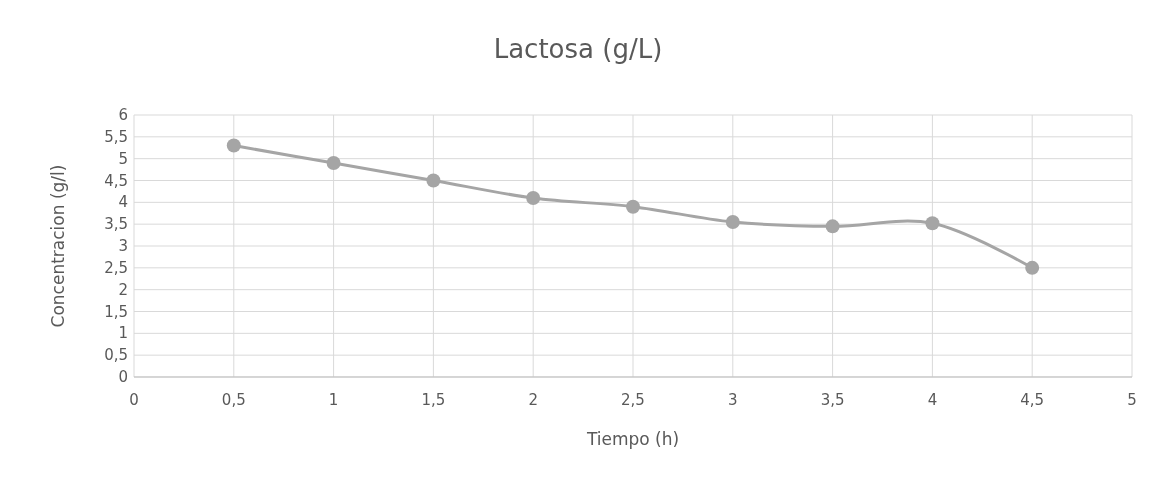 Image resolution: width=1156 pixels, height=491 pixels. Describe the element at coordinates (333, 400) in the screenshot. I see `x-tick-label: 1` at that location.